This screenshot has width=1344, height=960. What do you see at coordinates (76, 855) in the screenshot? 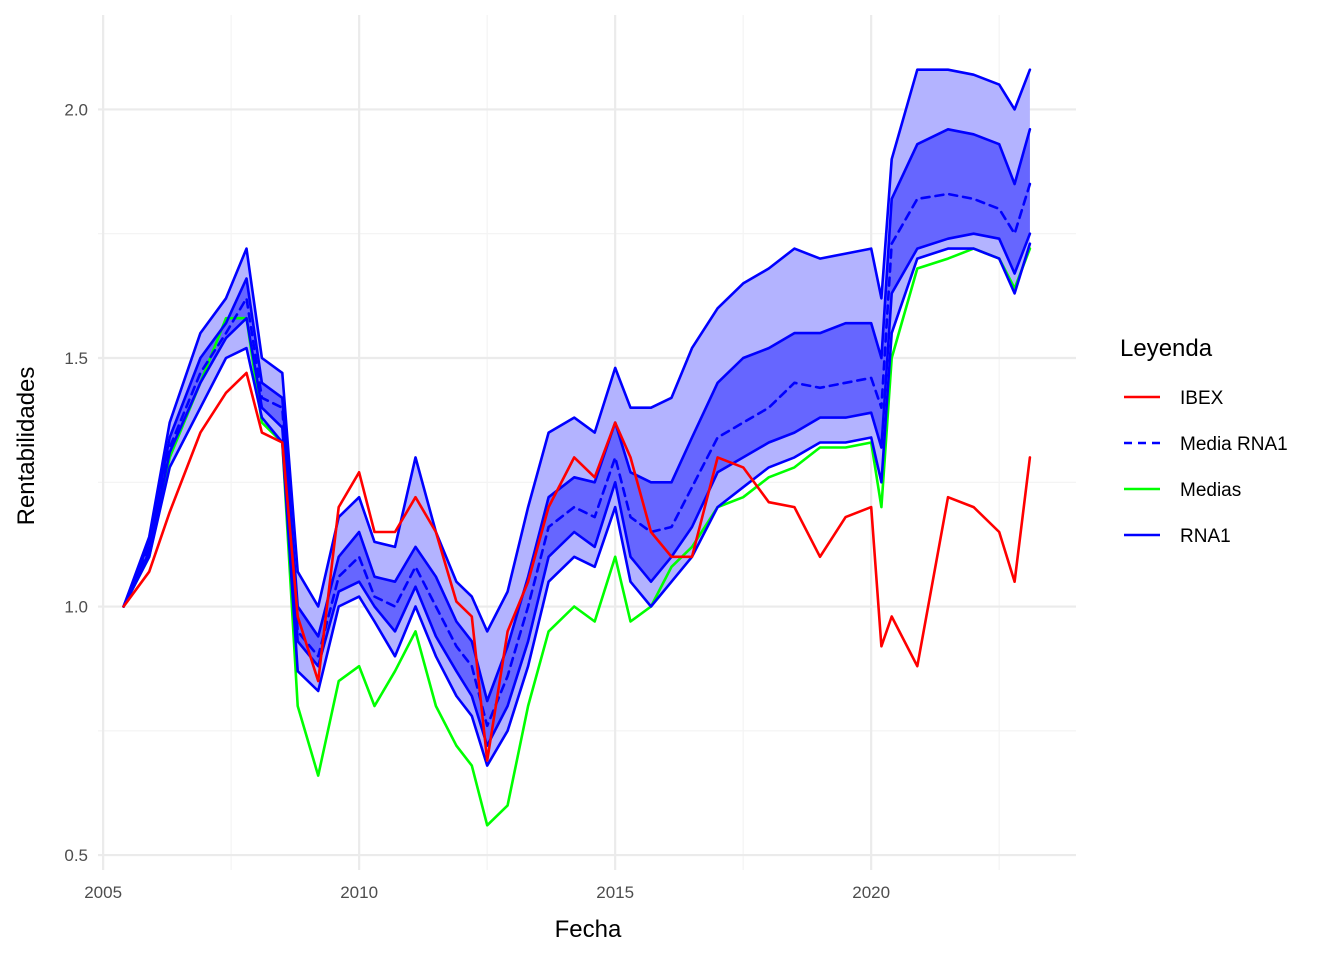
I see `y-tick-label: 0.5` at bounding box center [76, 855].